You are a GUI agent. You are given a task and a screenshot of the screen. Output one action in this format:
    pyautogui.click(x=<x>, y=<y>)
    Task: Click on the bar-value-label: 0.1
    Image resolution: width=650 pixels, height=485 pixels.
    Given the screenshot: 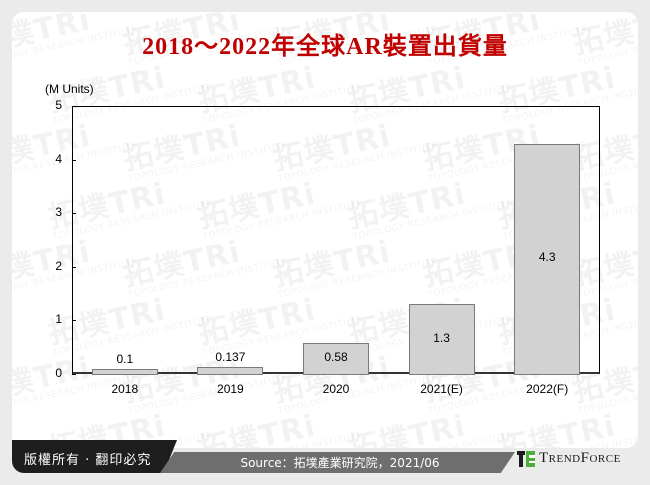 What is the action you would take?
    pyautogui.click(x=125, y=358)
    